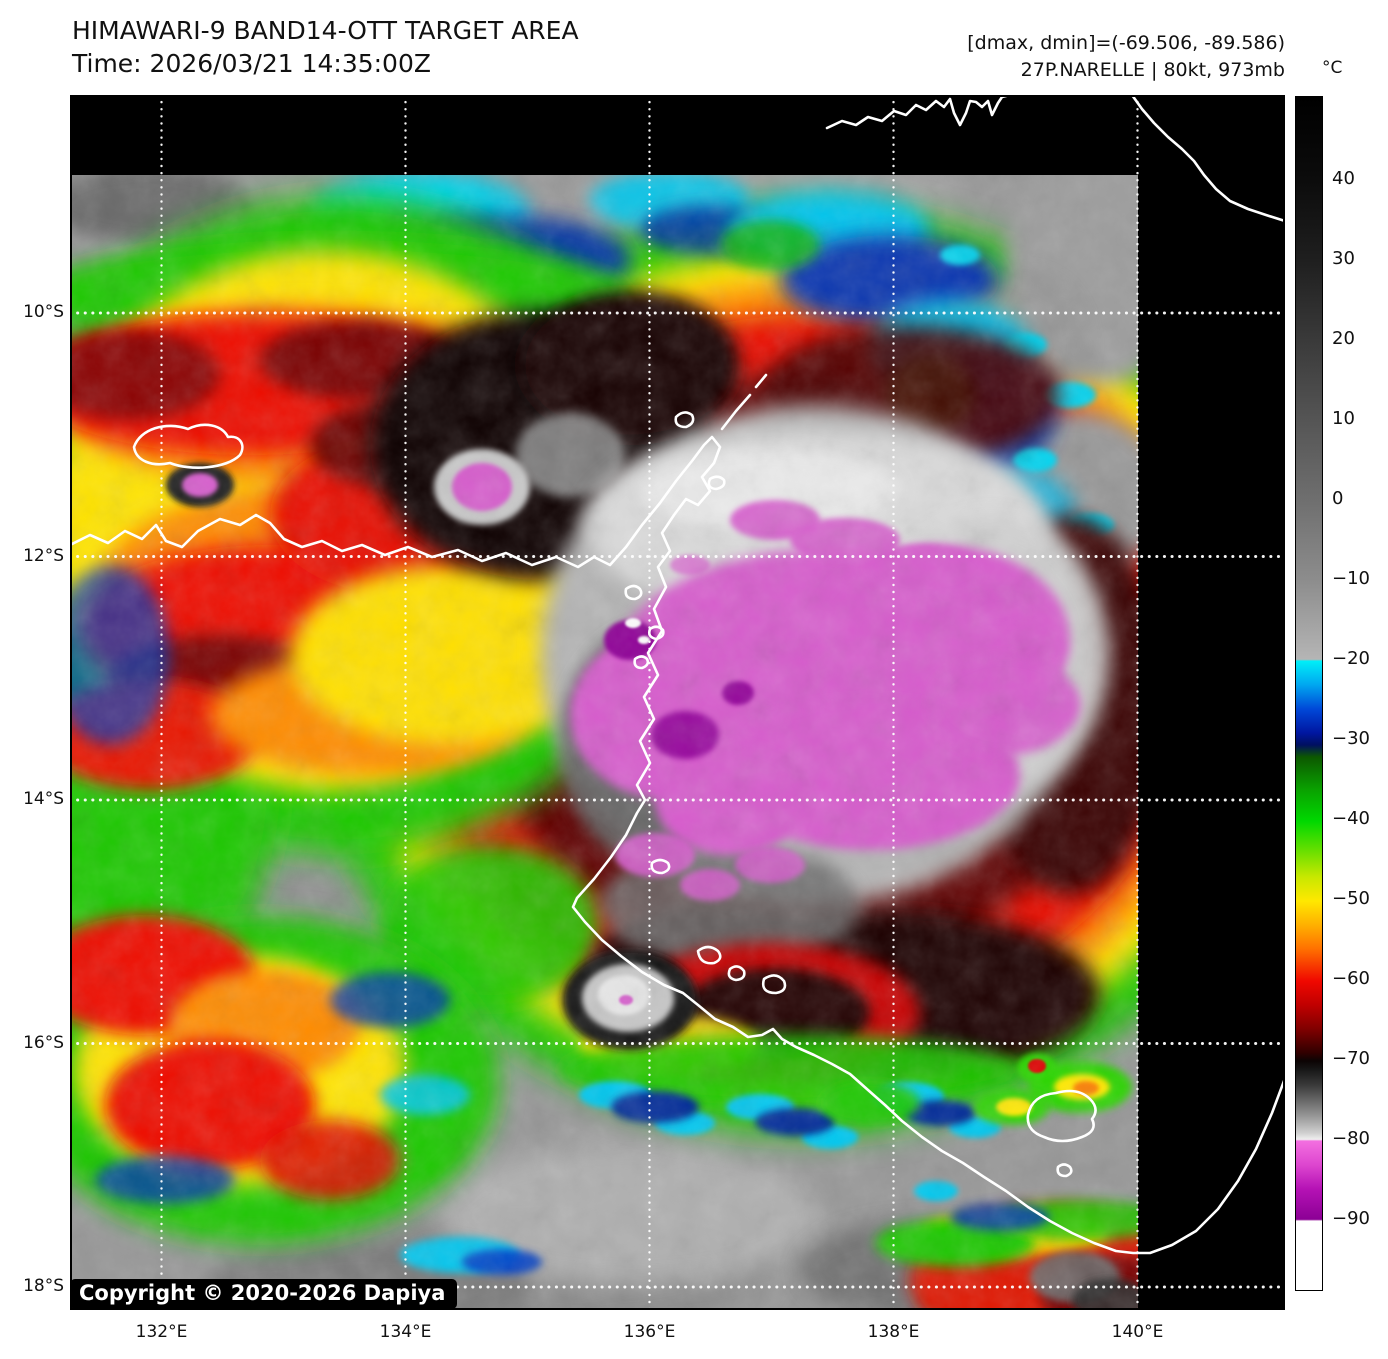 This screenshot has width=1388, height=1359. Describe the element at coordinates (644, 627) in the screenshot. I see `coastal-islands` at that location.